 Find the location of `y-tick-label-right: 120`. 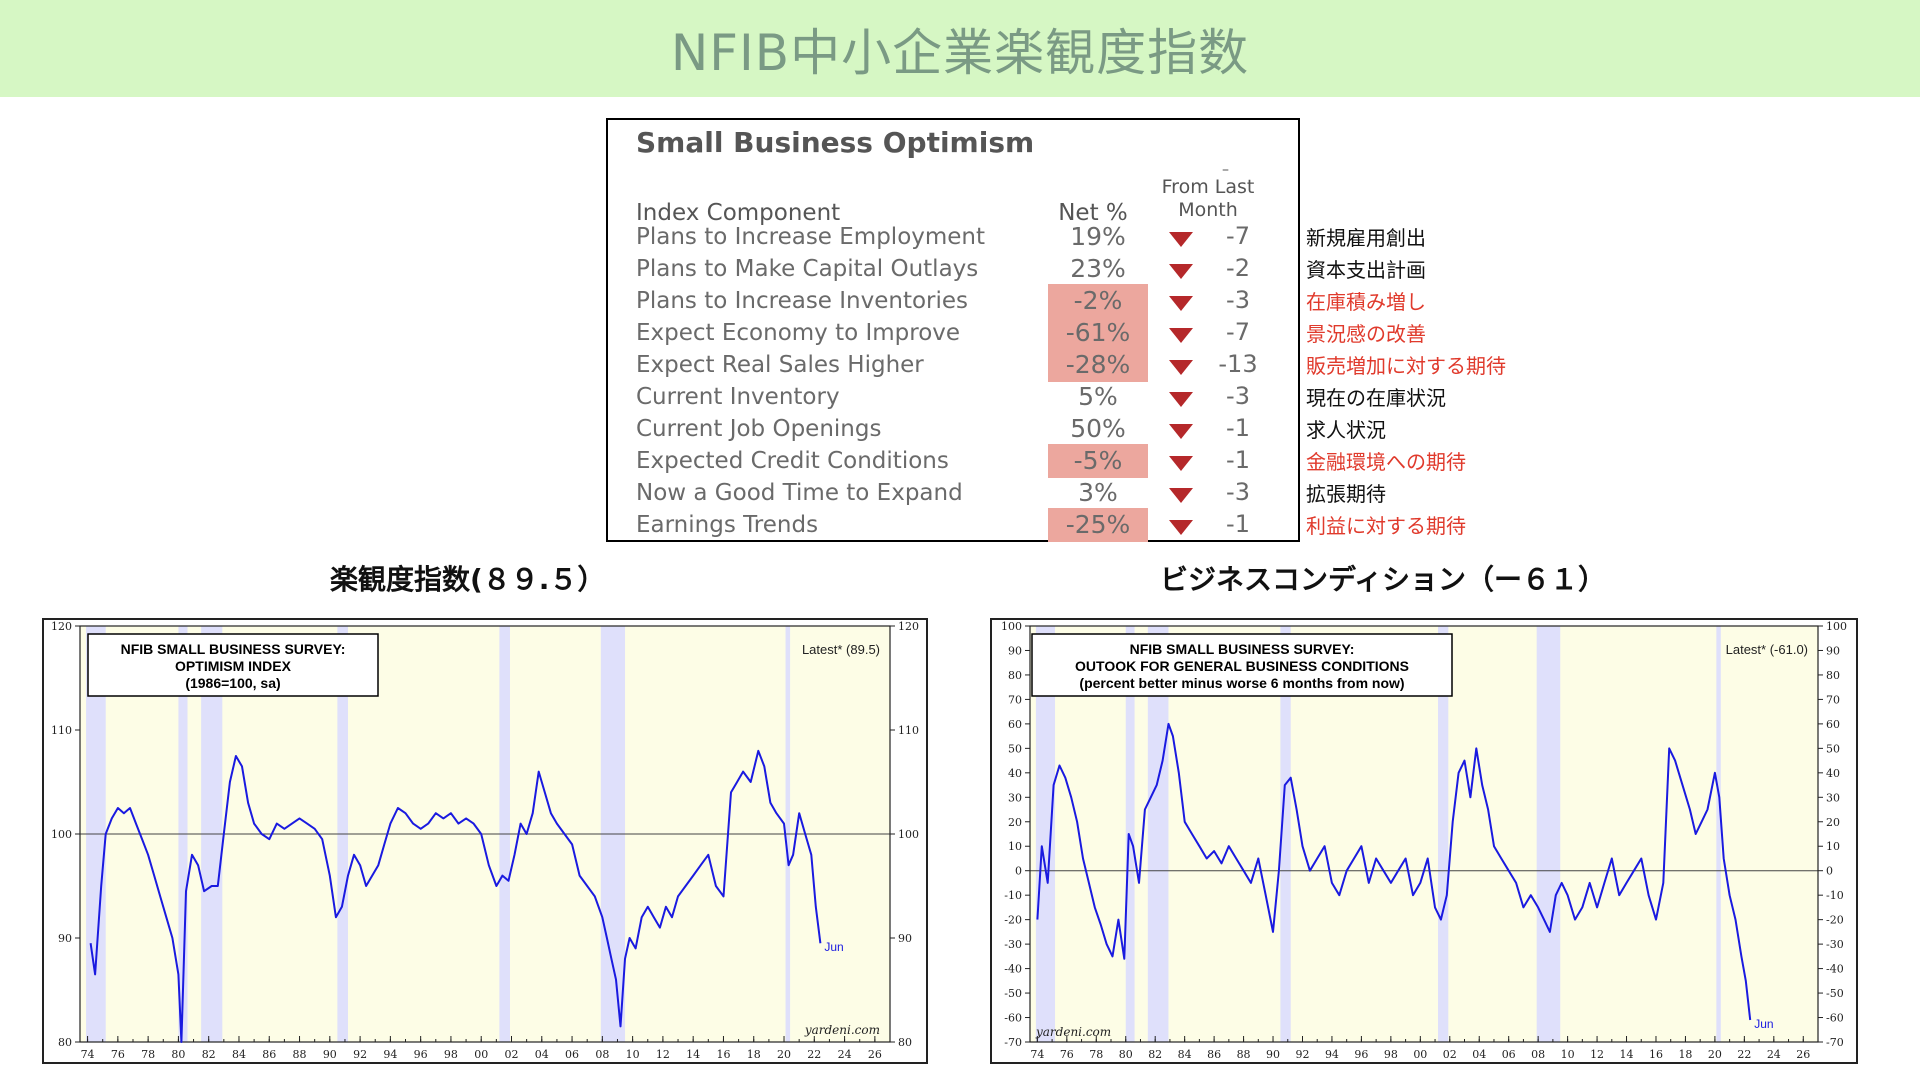

y-tick-label-right: 120 is located at coordinates (908, 626).